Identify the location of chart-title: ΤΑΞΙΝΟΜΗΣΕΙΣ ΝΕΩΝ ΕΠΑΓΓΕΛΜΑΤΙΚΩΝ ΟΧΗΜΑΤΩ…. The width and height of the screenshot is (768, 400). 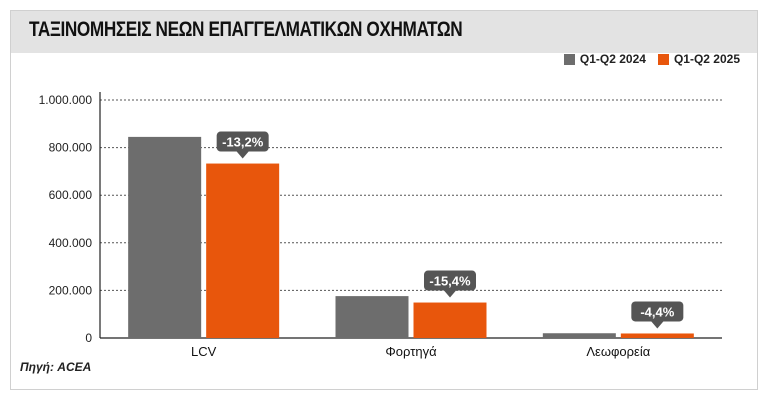
(246, 29).